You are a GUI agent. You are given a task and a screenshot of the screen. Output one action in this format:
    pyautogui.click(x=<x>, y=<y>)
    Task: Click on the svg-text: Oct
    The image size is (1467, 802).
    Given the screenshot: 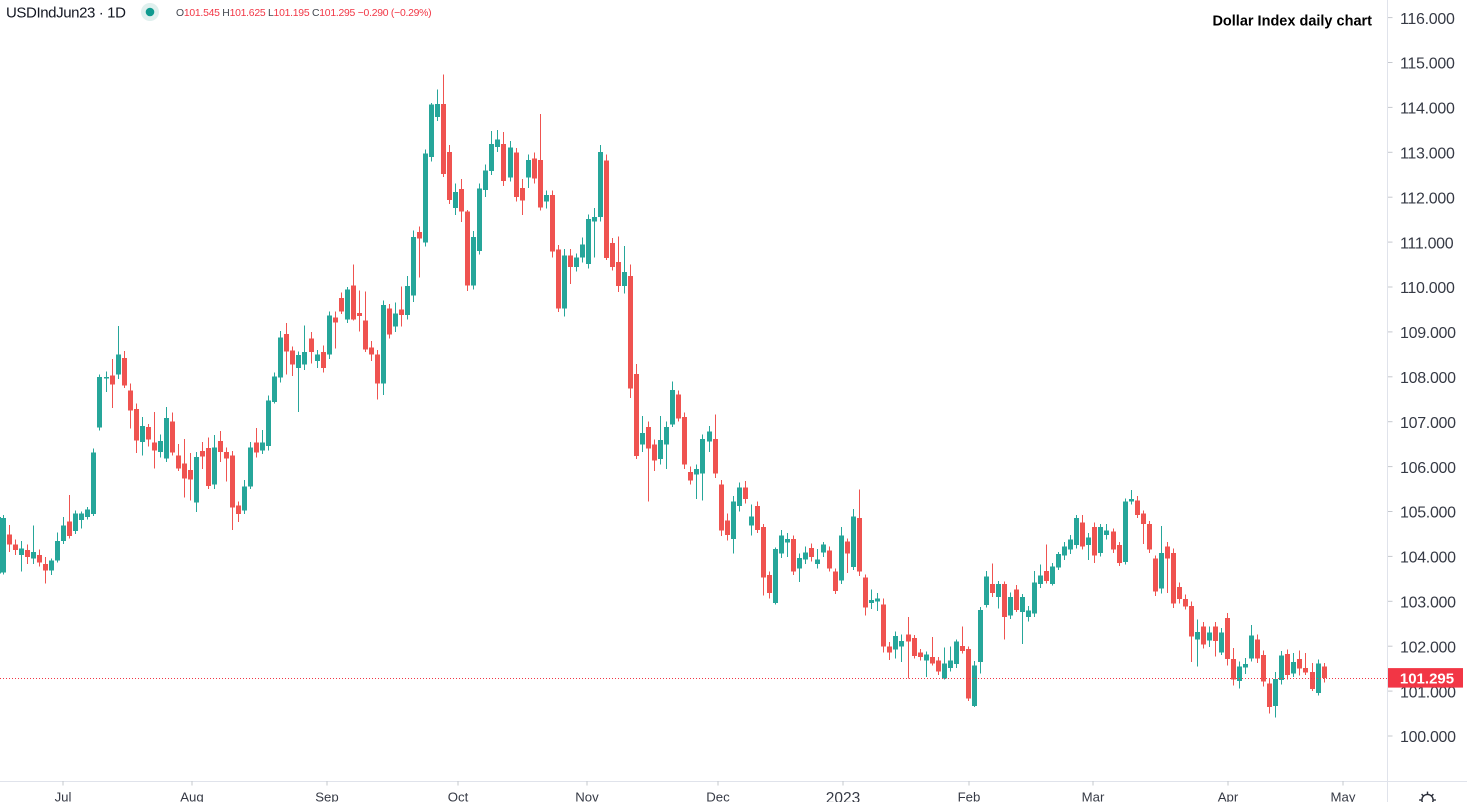 What is the action you would take?
    pyautogui.click(x=458, y=796)
    